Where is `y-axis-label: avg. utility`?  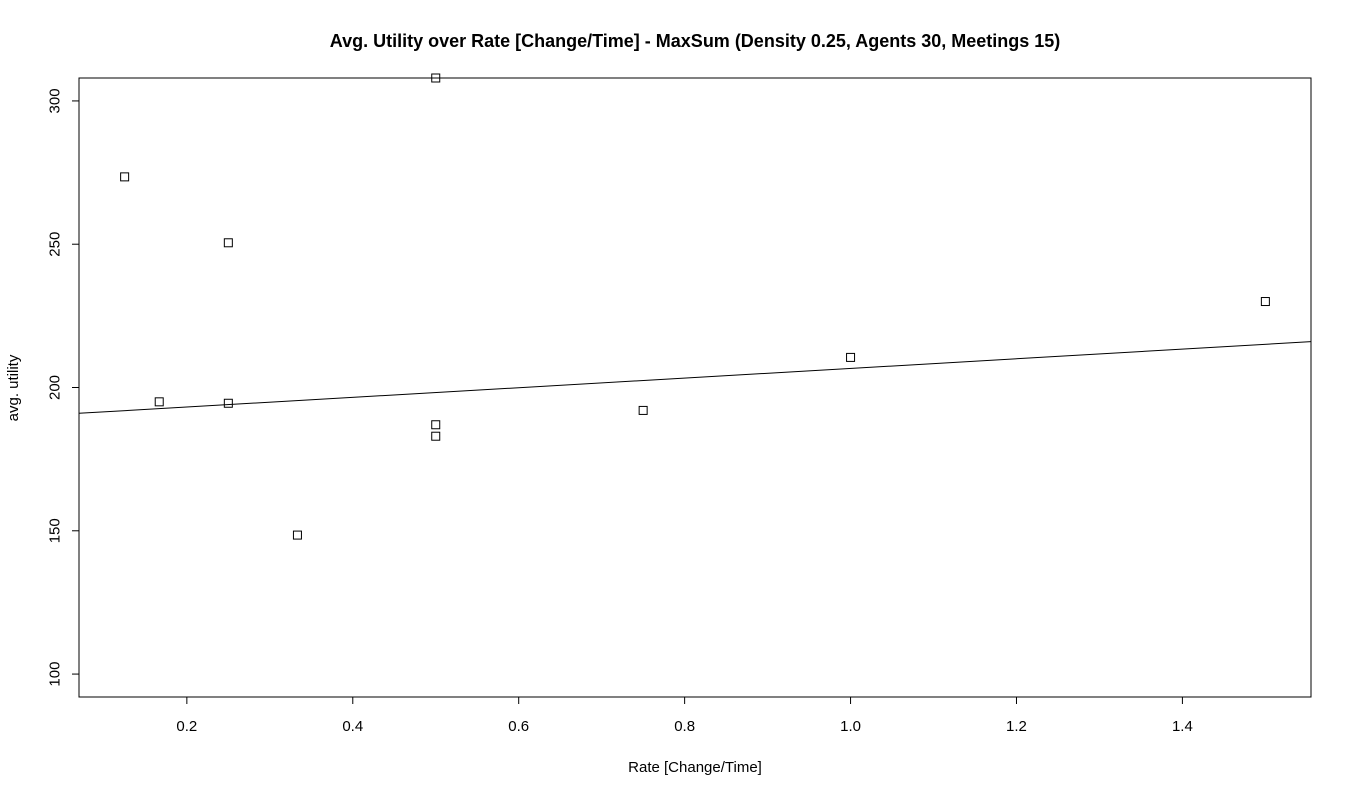
y-axis-label: avg. utility is located at coordinates (13, 387).